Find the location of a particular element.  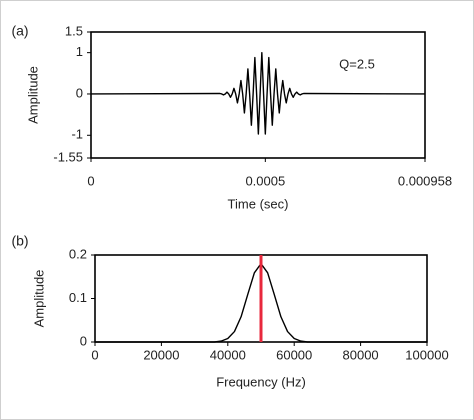

panel-label: (a) is located at coordinates (19, 31).